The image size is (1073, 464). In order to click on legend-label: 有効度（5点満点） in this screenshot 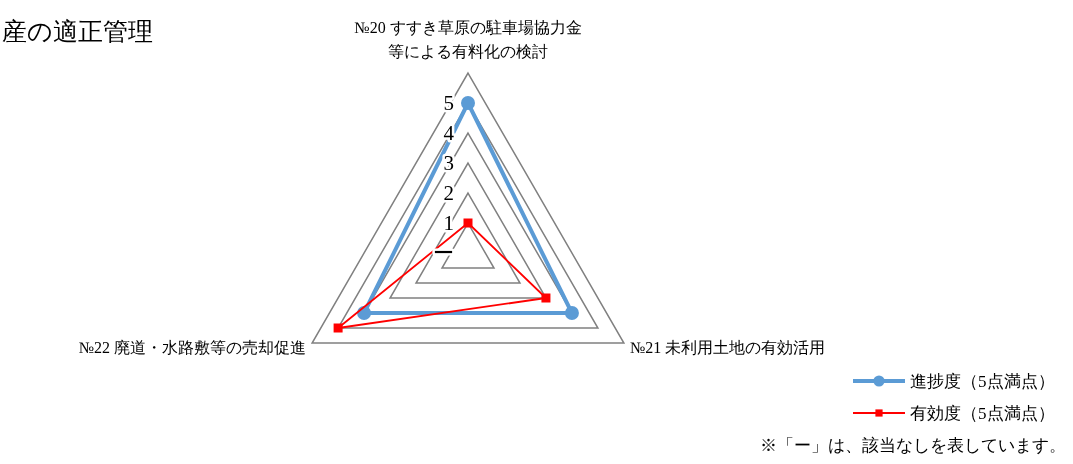, I will do `click(982, 413)`.